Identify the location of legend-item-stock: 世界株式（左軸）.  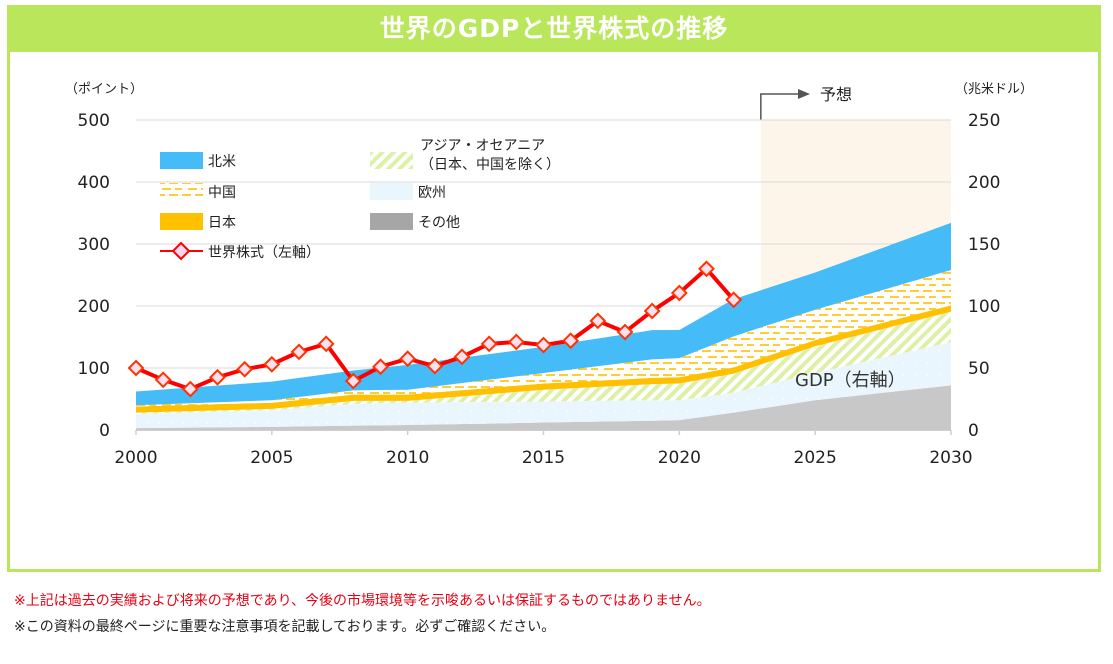
(240, 251).